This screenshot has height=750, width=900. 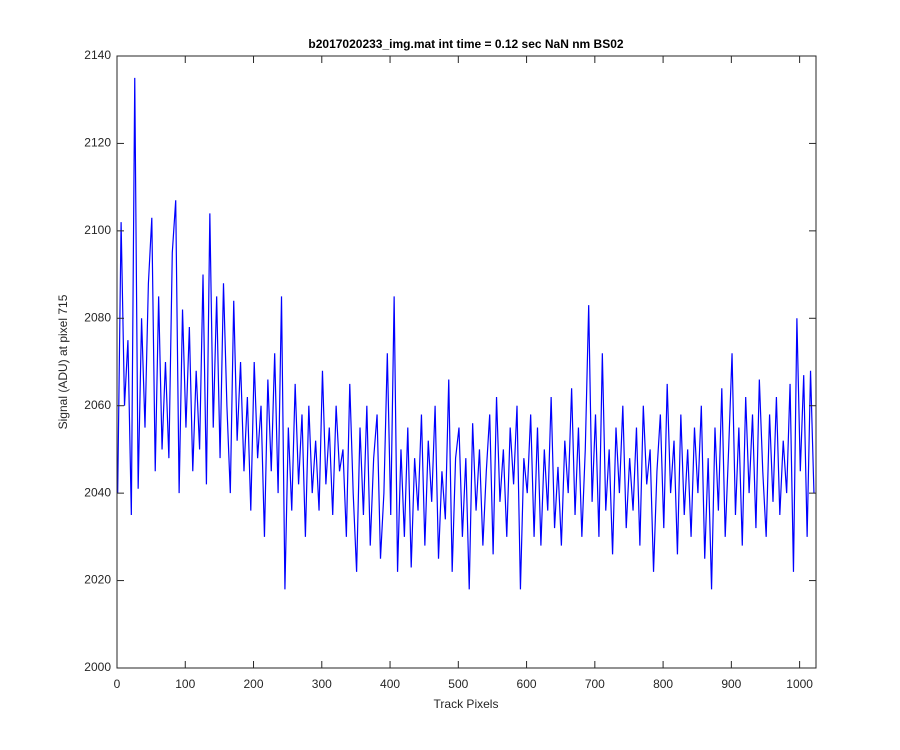 What do you see at coordinates (466, 704) in the screenshot?
I see `x-axis-label: Track Pixels` at bounding box center [466, 704].